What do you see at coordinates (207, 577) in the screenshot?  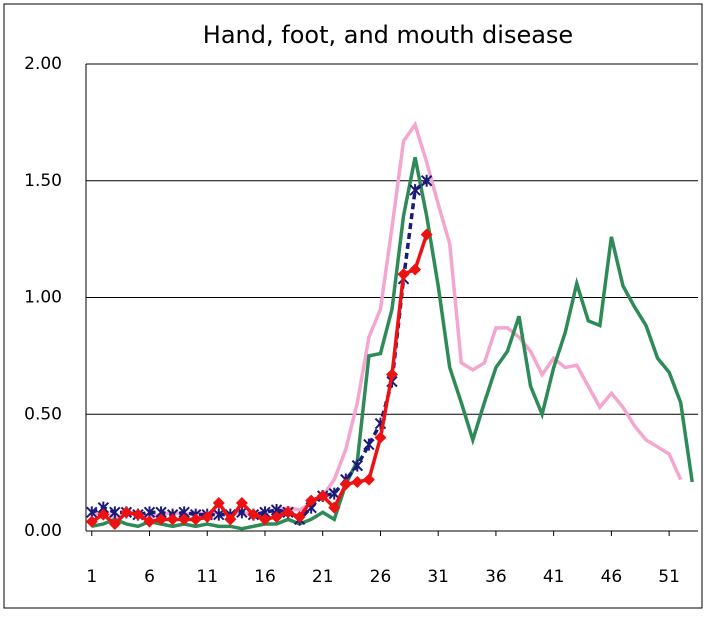 I see `x-tick-label: 11` at bounding box center [207, 577].